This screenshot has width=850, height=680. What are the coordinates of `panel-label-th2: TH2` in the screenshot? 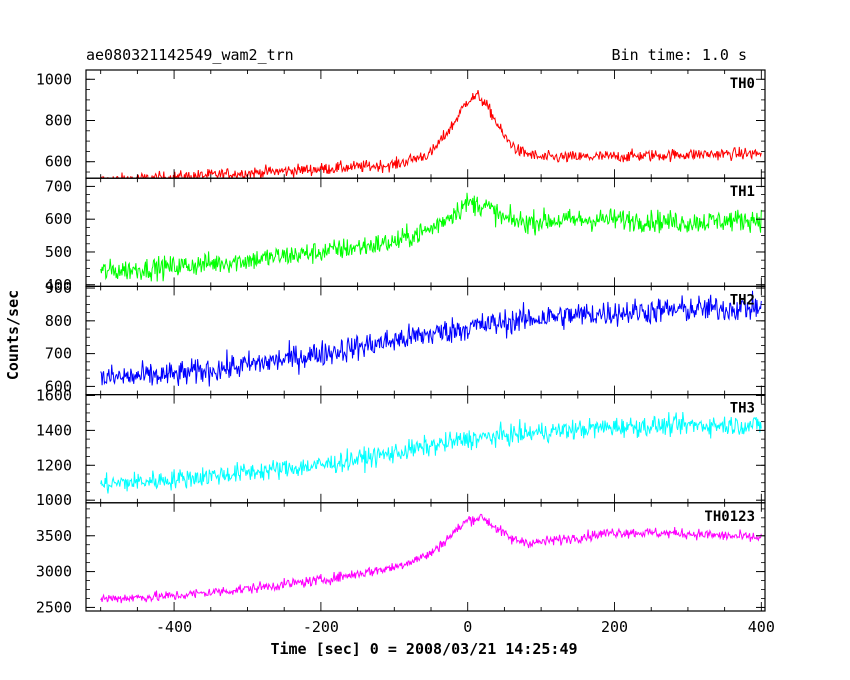 It's located at (742, 300).